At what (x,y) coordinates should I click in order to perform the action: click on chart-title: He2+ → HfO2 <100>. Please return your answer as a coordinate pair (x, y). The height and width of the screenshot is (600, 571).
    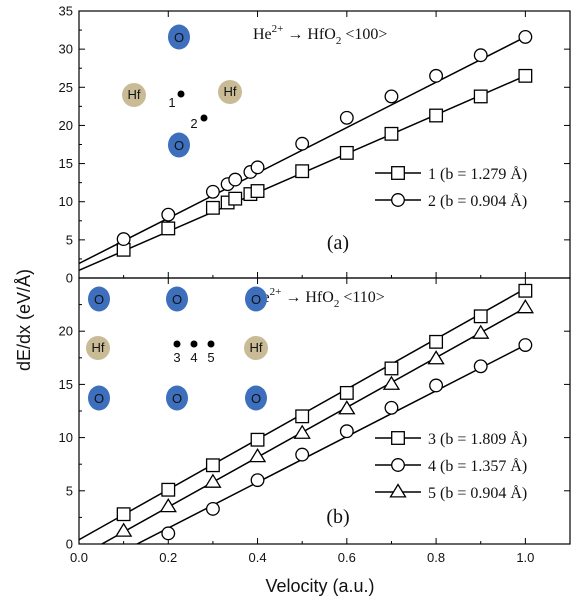
    Looking at the image, I should click on (320, 35).